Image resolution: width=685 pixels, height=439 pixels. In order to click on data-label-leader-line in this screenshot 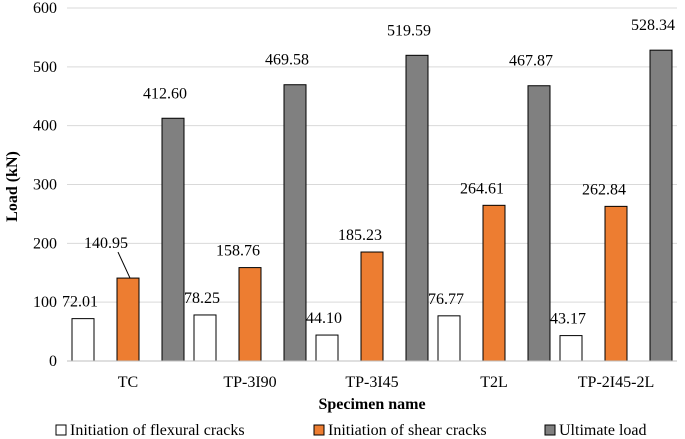, I will do `click(124, 265)`.